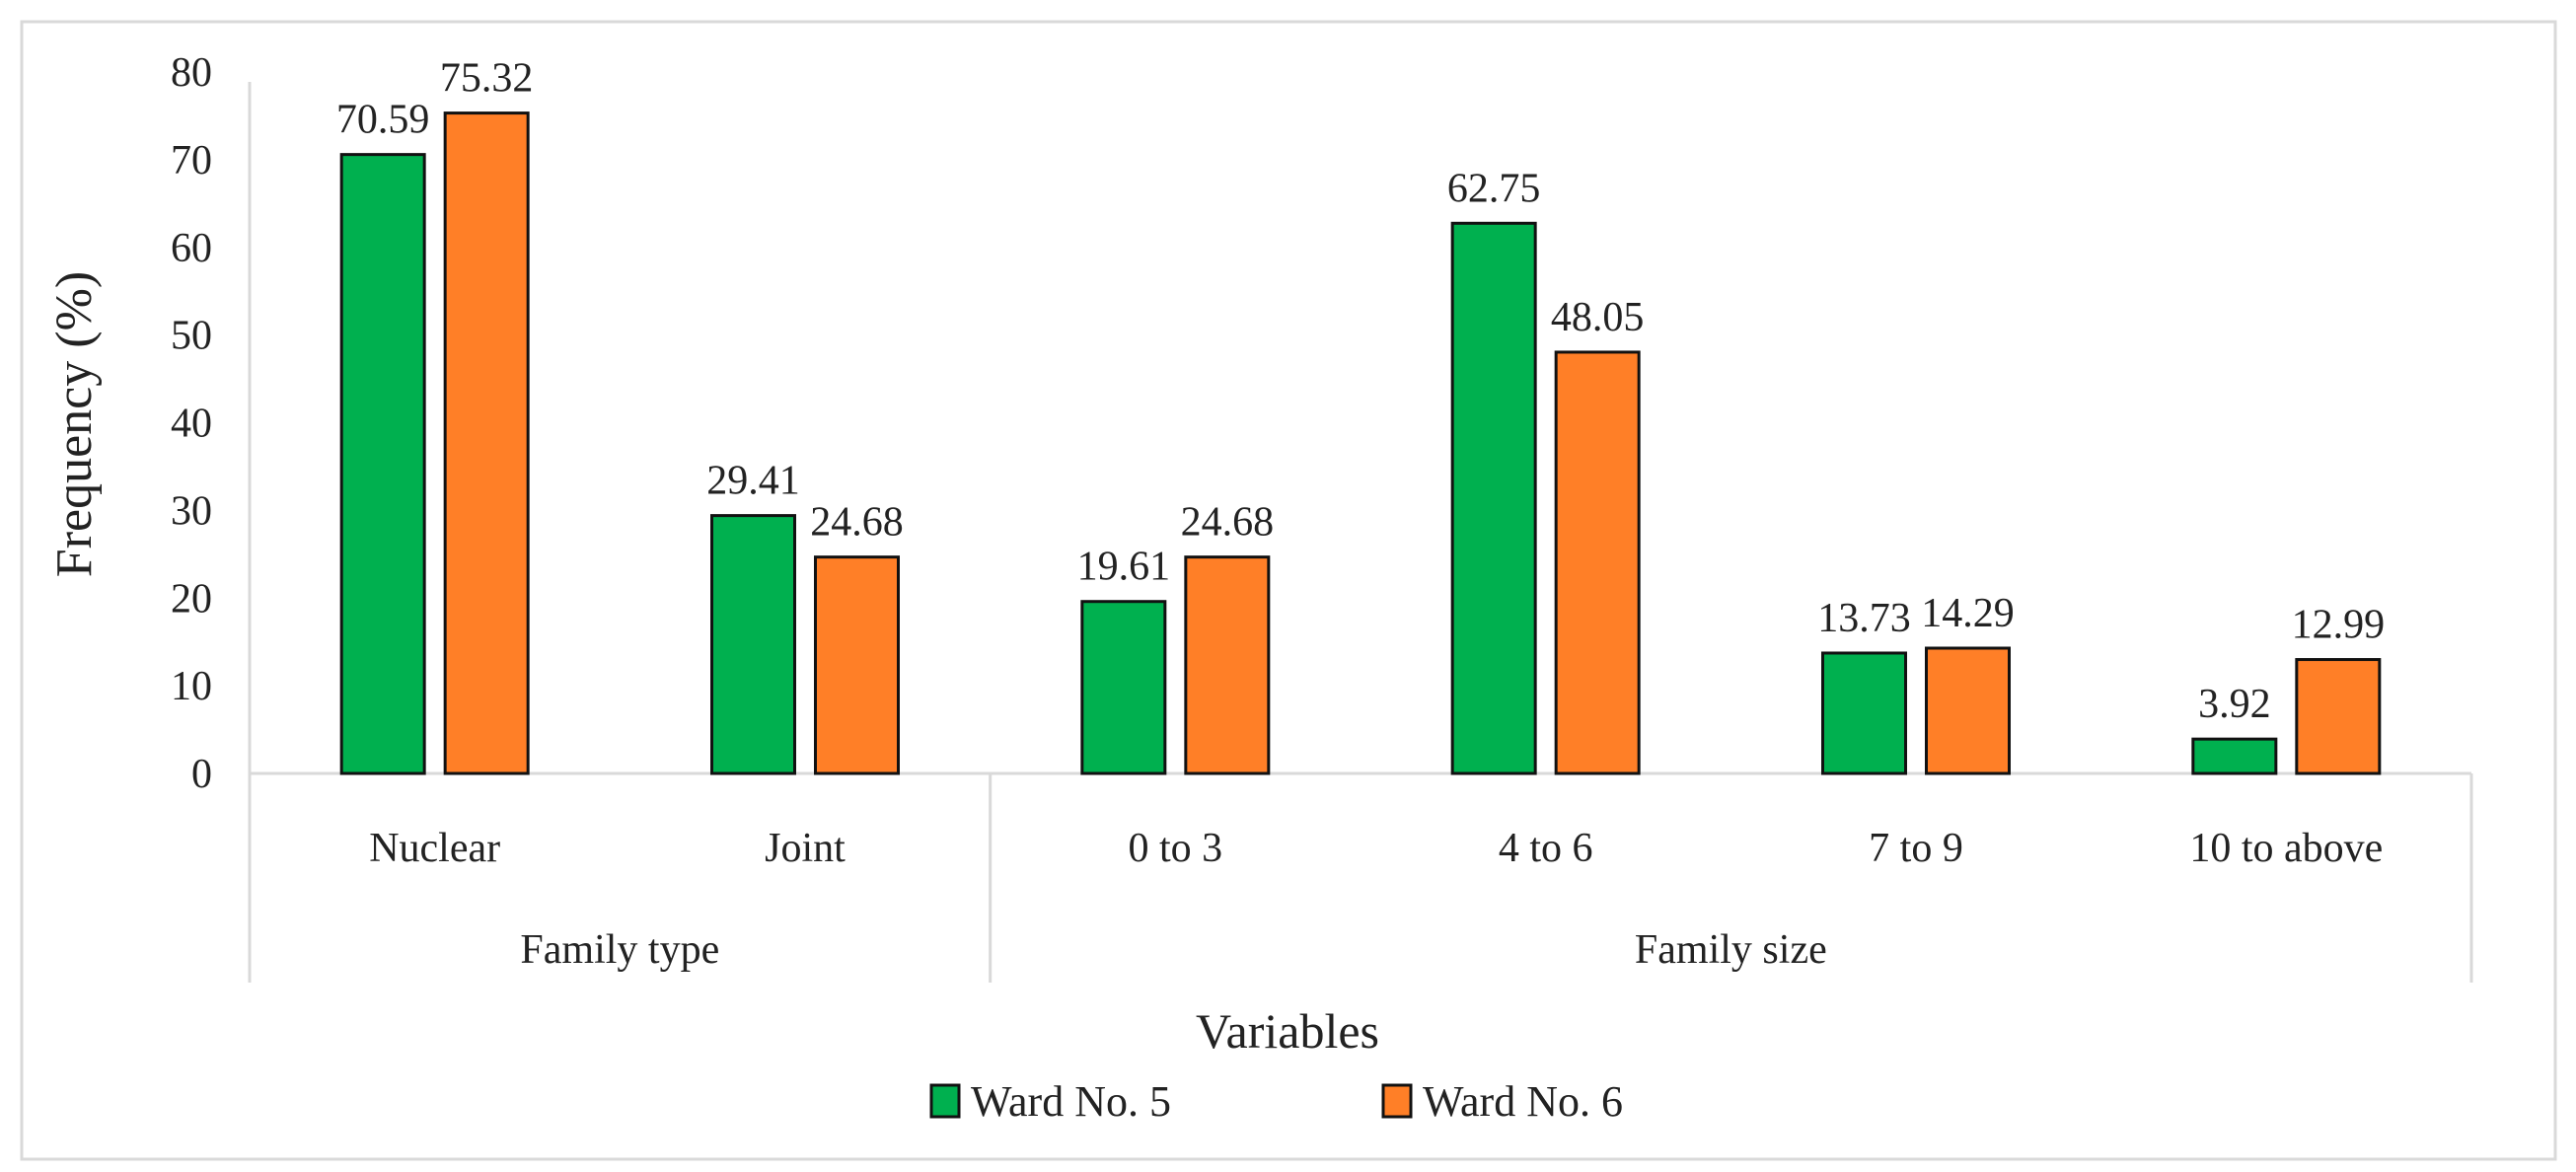 This screenshot has width=2576, height=1172. Describe the element at coordinates (383, 120) in the screenshot. I see `data-label: 70.59` at that location.